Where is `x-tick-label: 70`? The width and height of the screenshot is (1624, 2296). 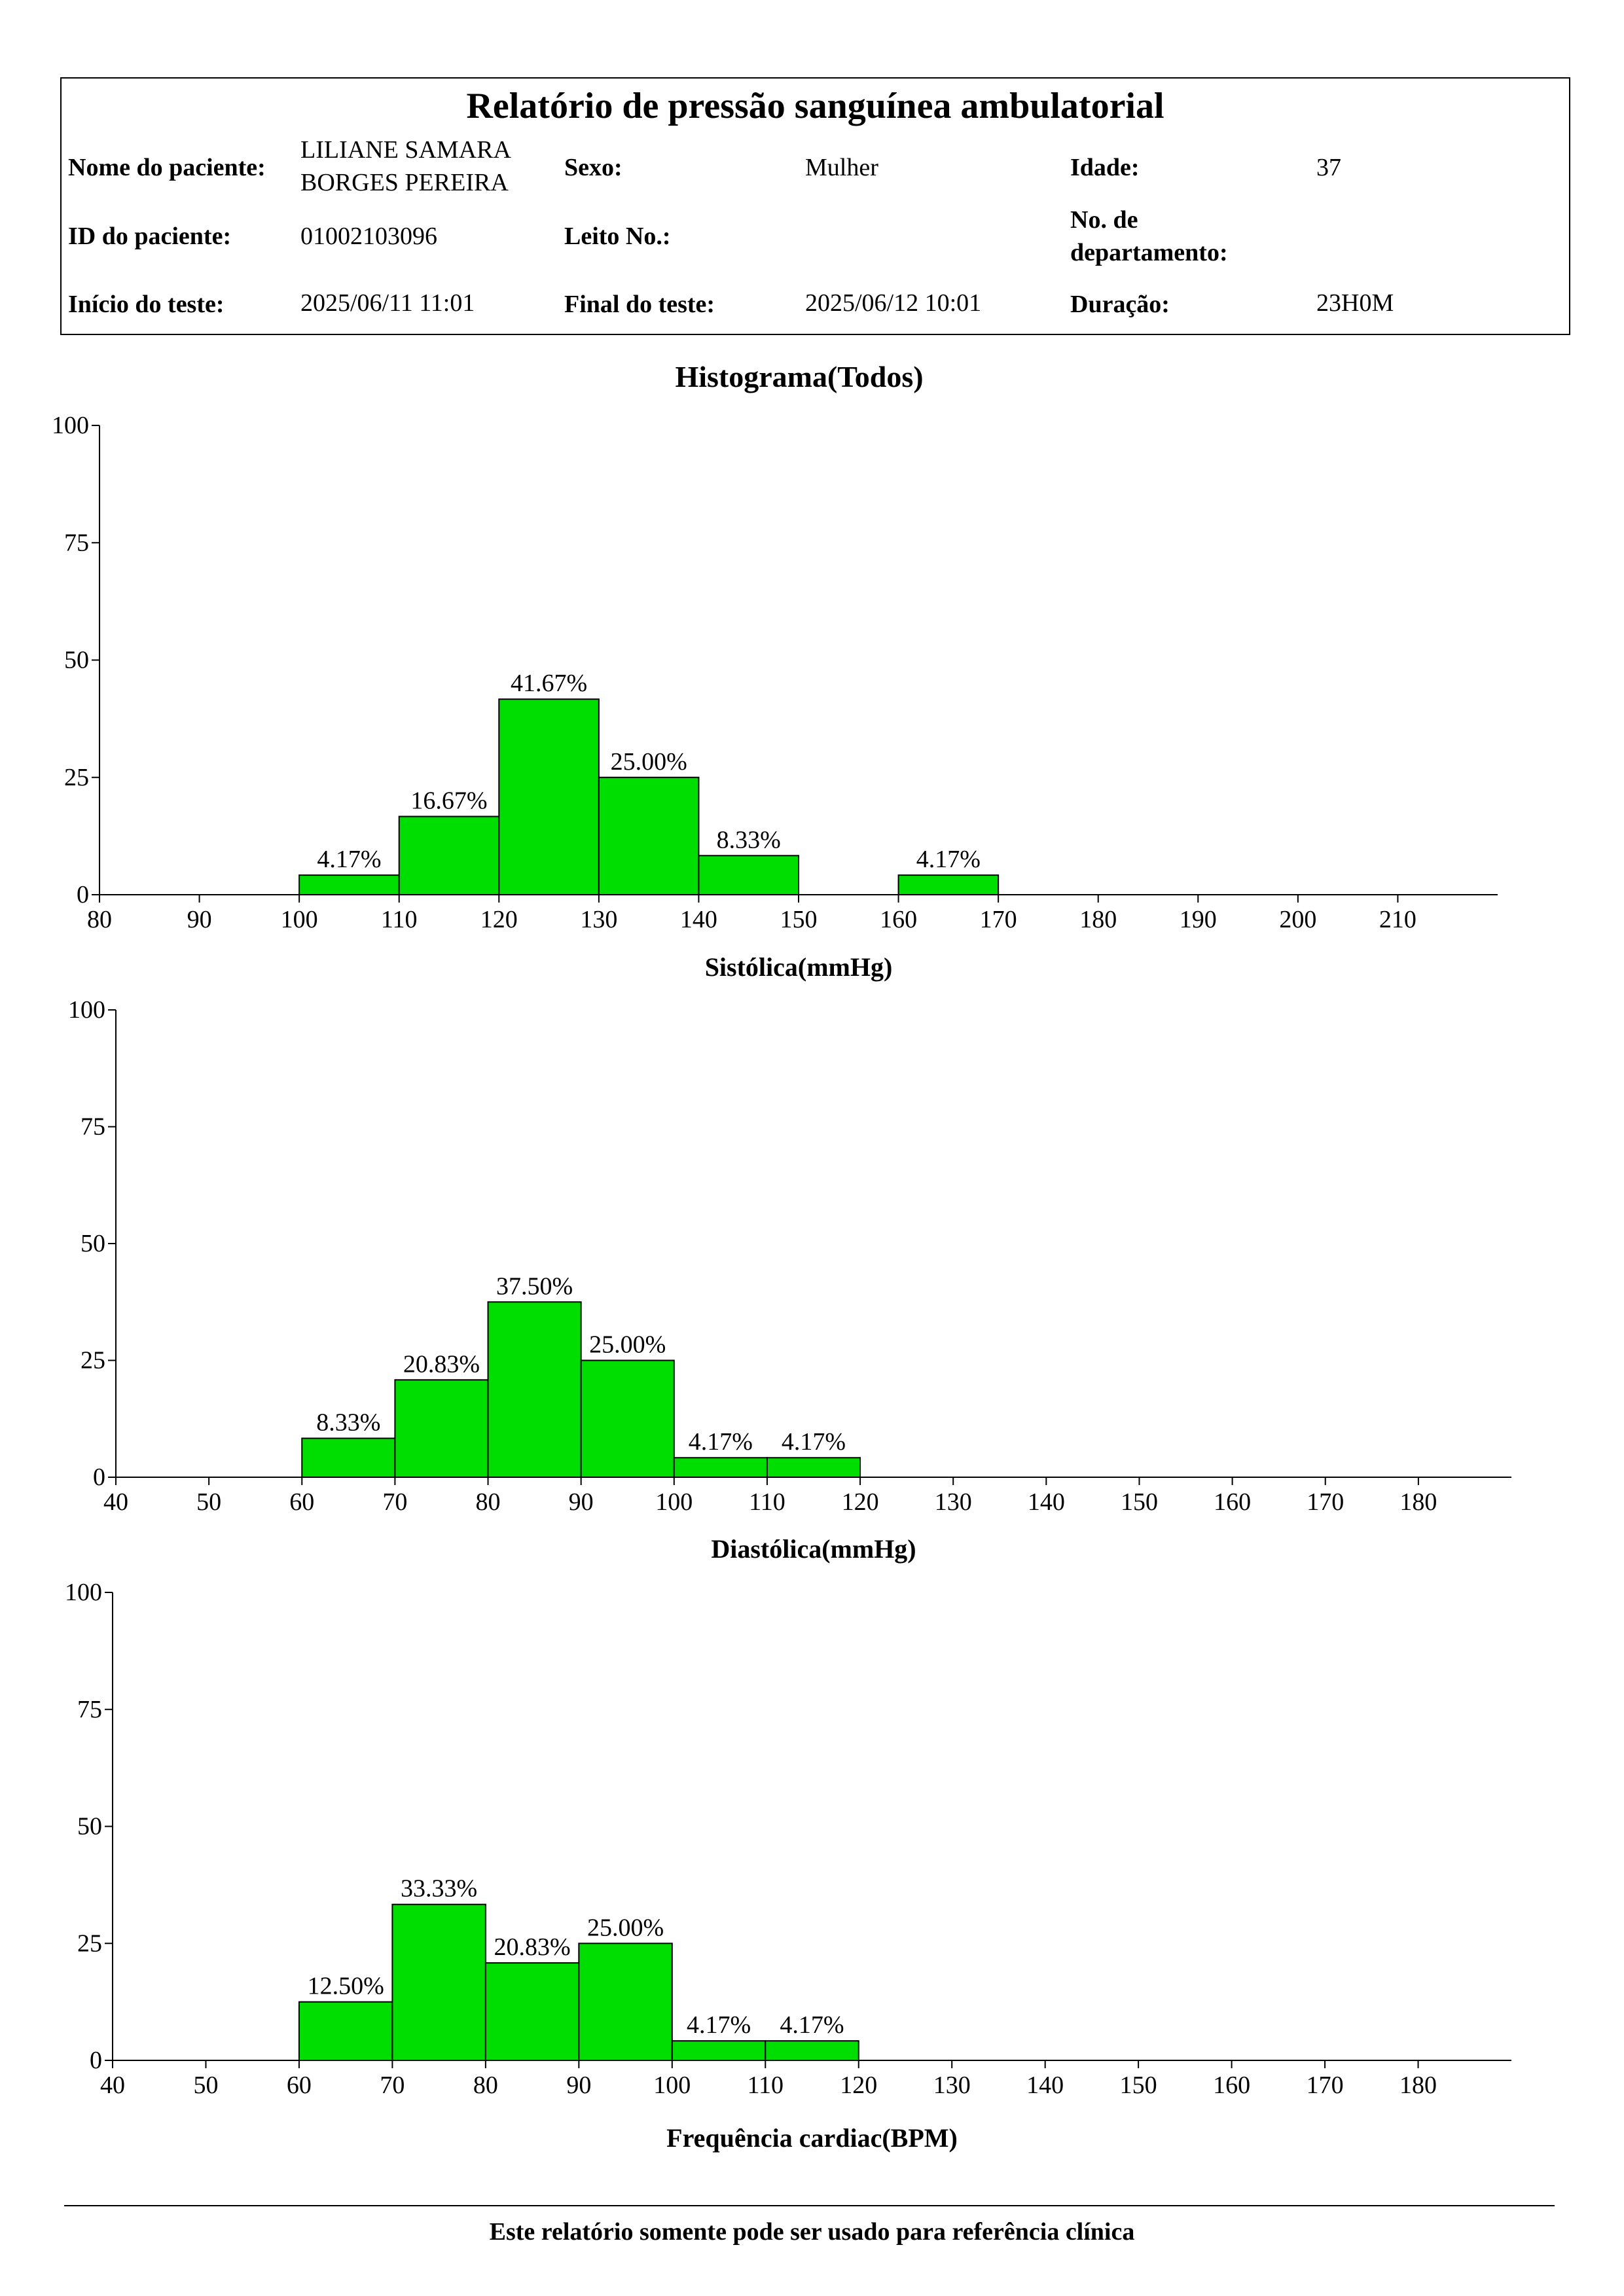
x-tick-label: 70 is located at coordinates (395, 1502).